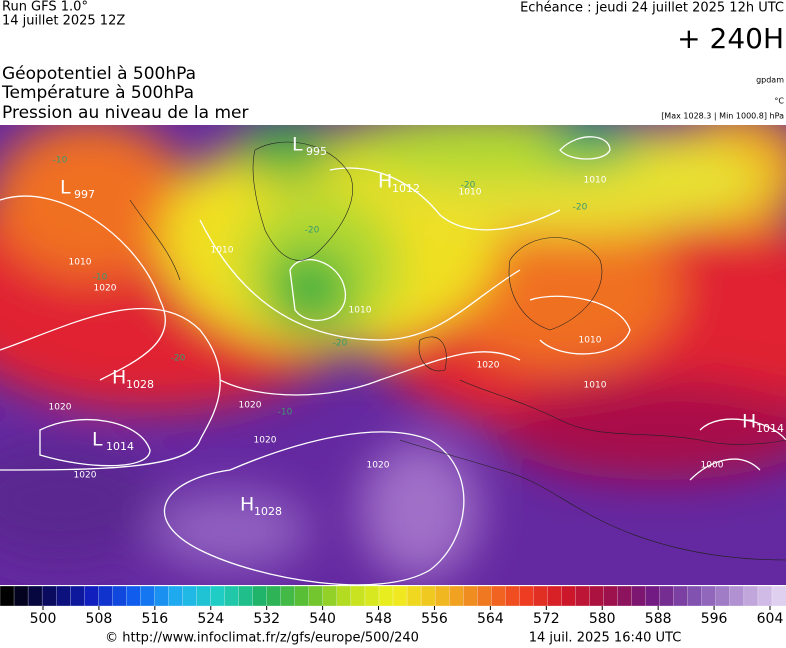 The height and width of the screenshot is (648, 786). What do you see at coordinates (97, 93) in the screenshot?
I see `legend-line: Température à 500hPa` at bounding box center [97, 93].